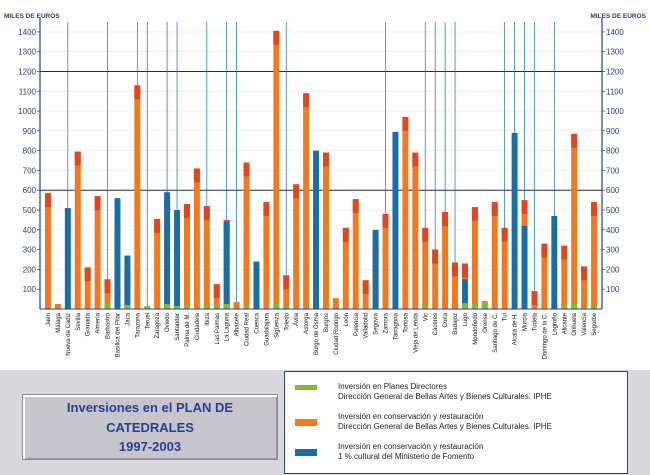  I want to click on x-category-label: Orense, so click(486, 322).